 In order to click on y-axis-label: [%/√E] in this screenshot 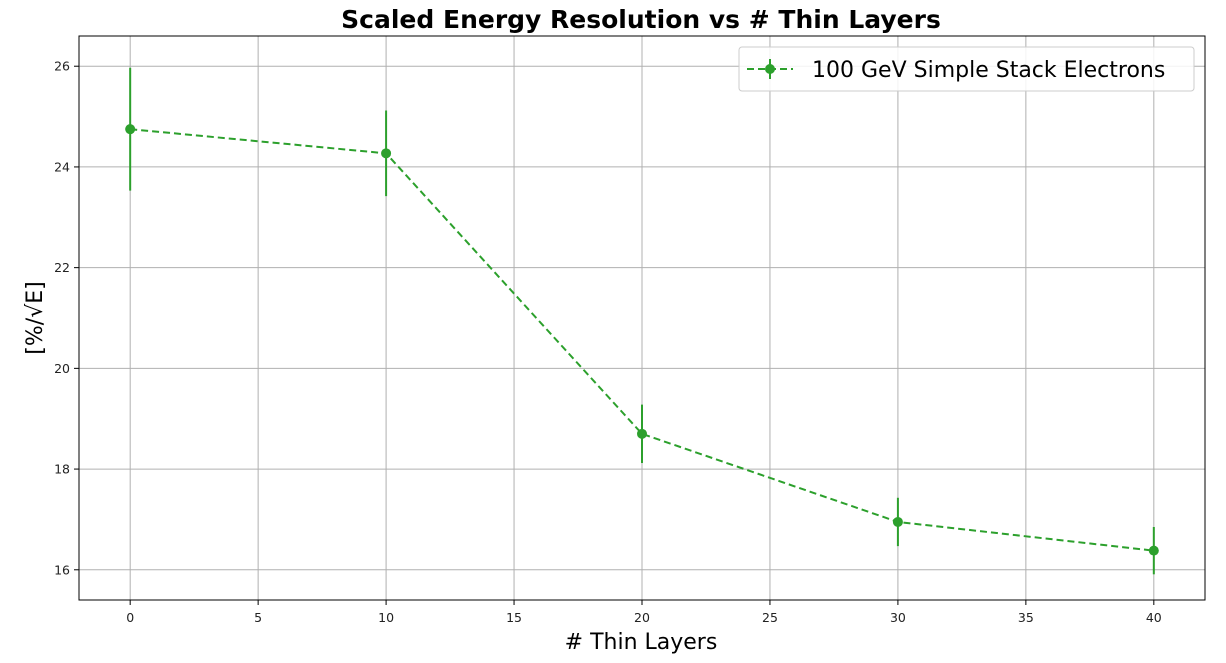, I will do `click(35, 317)`.